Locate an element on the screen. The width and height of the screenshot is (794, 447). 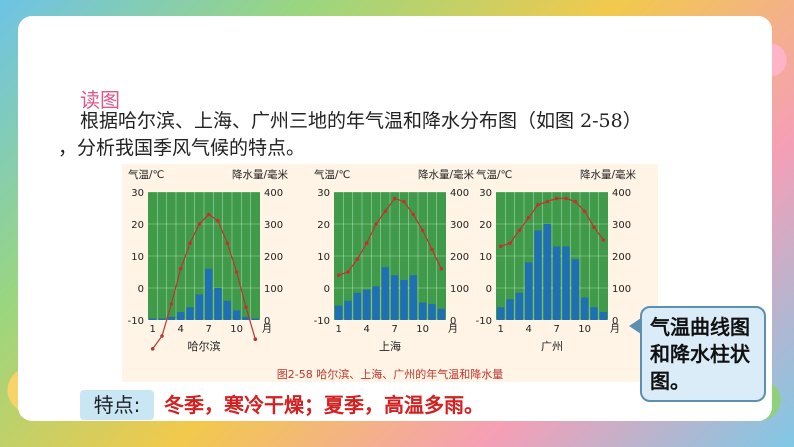
temperature-curve is located at coordinates (552, 222).